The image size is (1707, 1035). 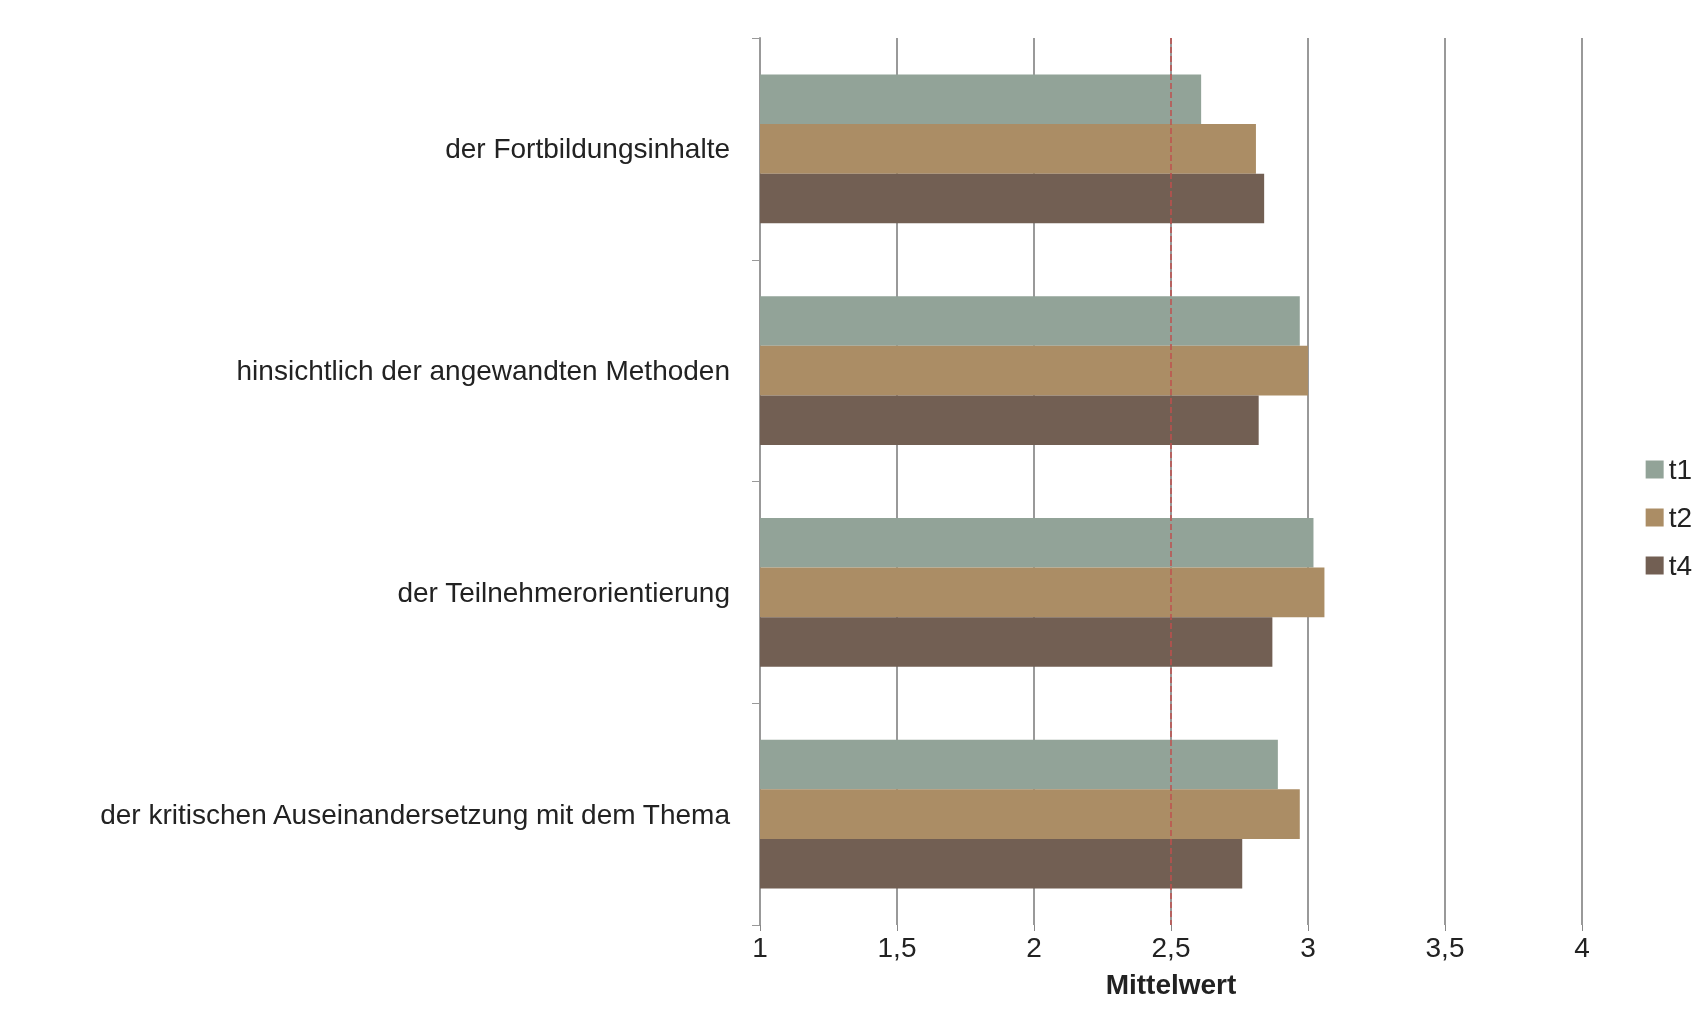 What do you see at coordinates (1034, 947) in the screenshot?
I see `x-tick-label: 2` at bounding box center [1034, 947].